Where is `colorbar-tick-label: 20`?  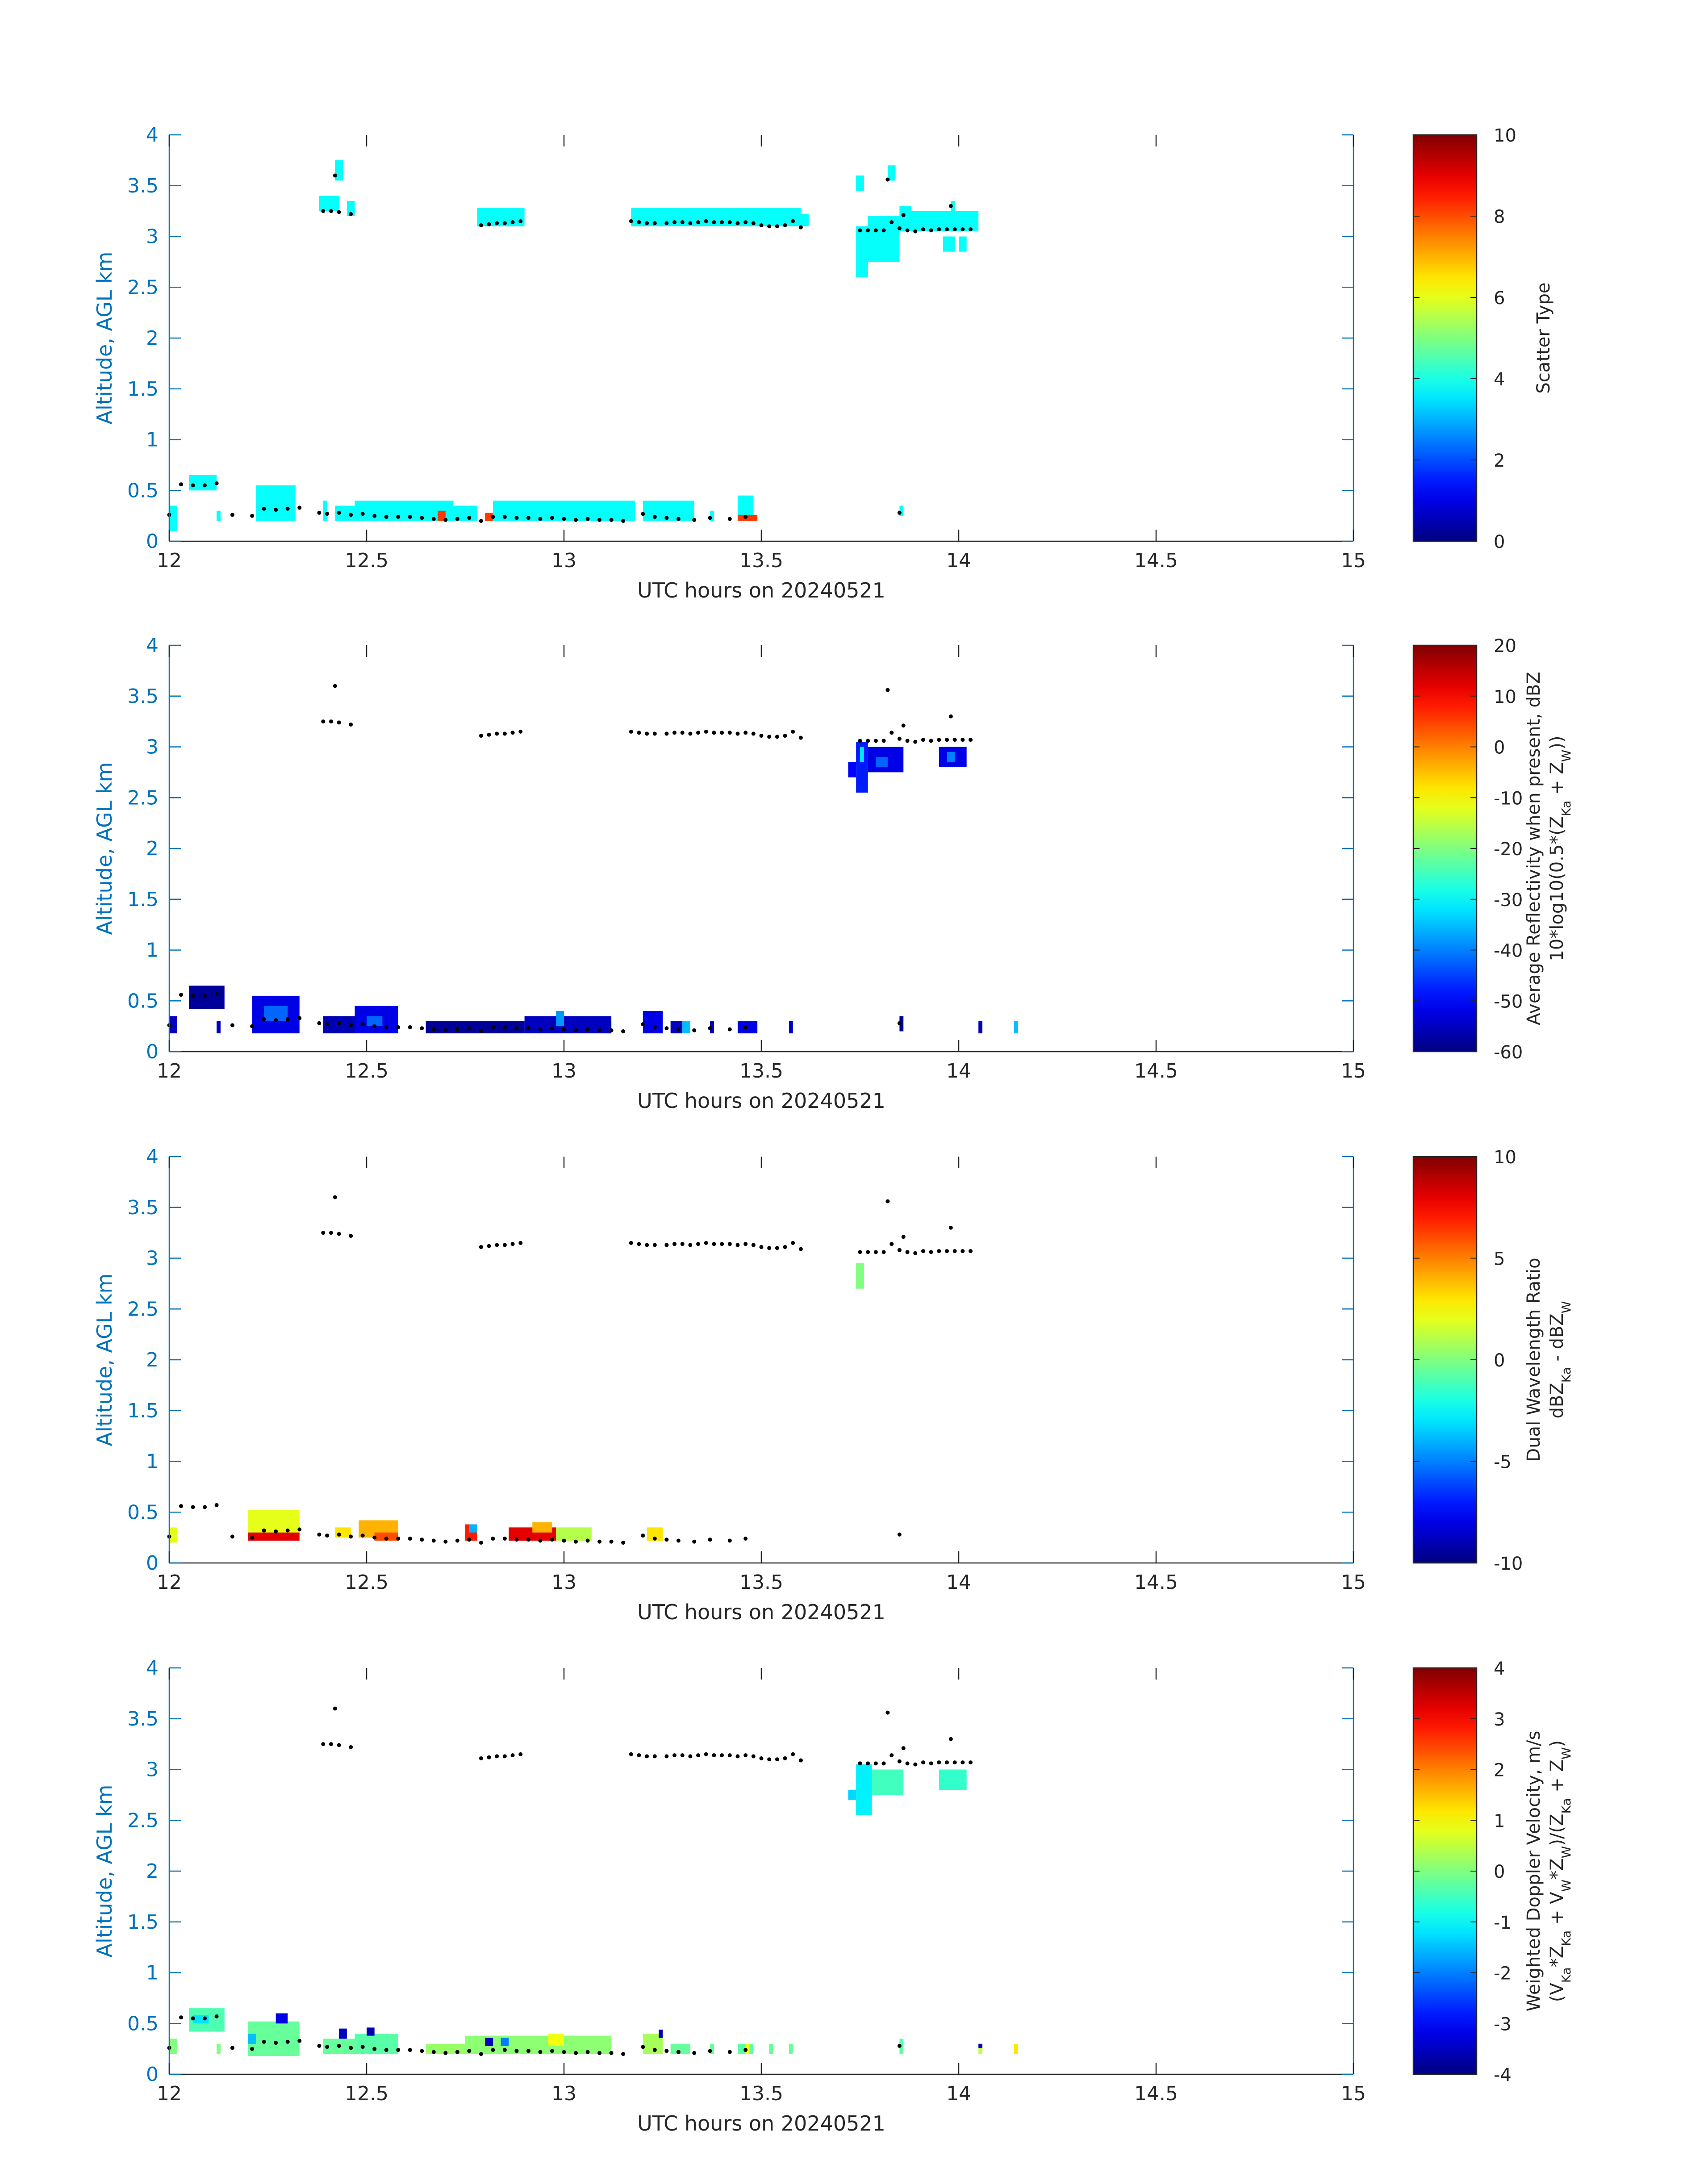 colorbar-tick-label: 20 is located at coordinates (1505, 646).